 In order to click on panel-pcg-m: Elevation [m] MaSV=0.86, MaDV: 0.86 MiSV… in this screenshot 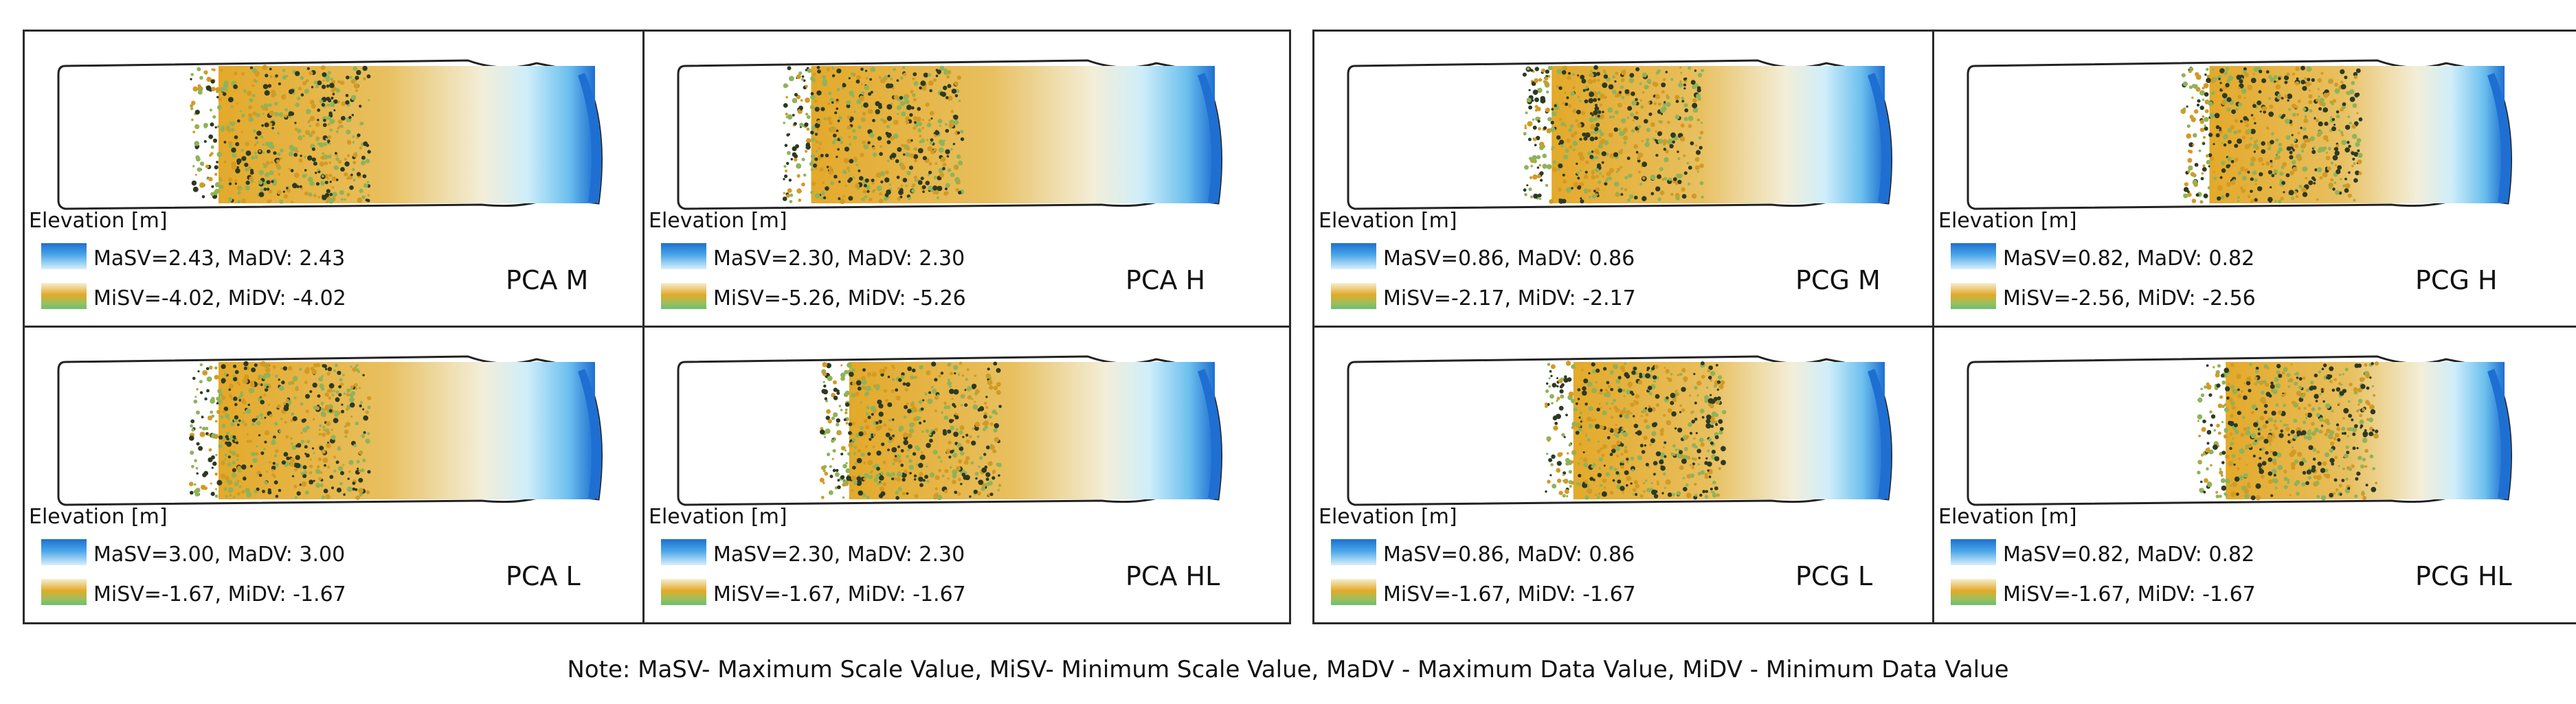, I will do `click(1622, 179)`.